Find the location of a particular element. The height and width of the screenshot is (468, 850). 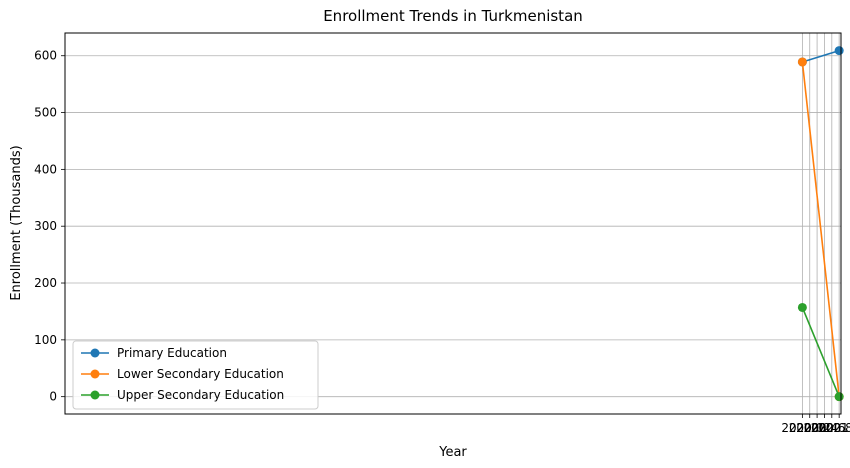

legend-label: Lower Secondary Education is located at coordinates (200, 374).